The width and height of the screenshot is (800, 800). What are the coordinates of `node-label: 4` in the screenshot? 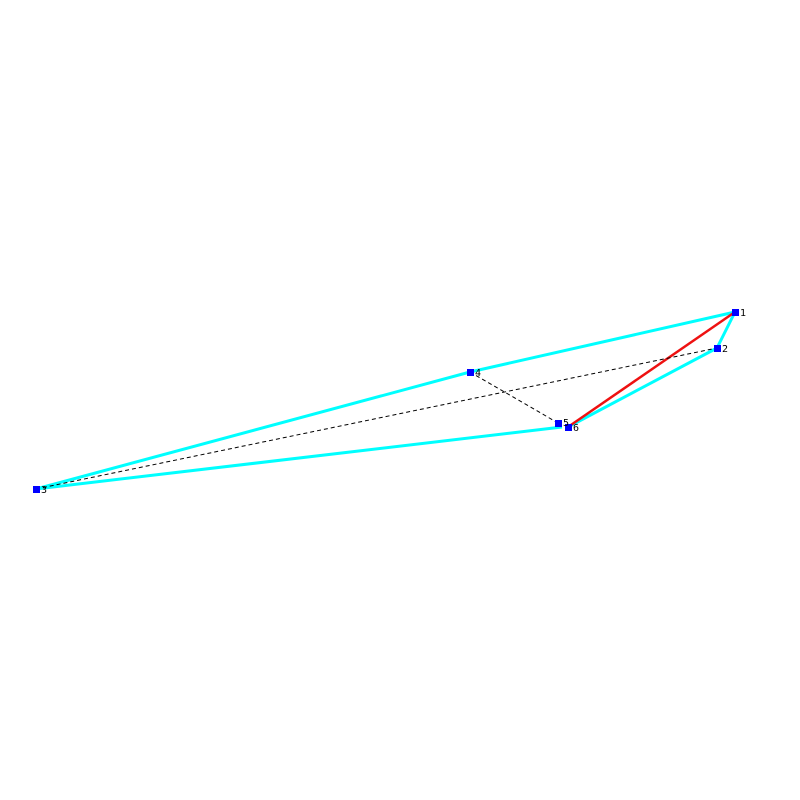 It's located at (478, 373).